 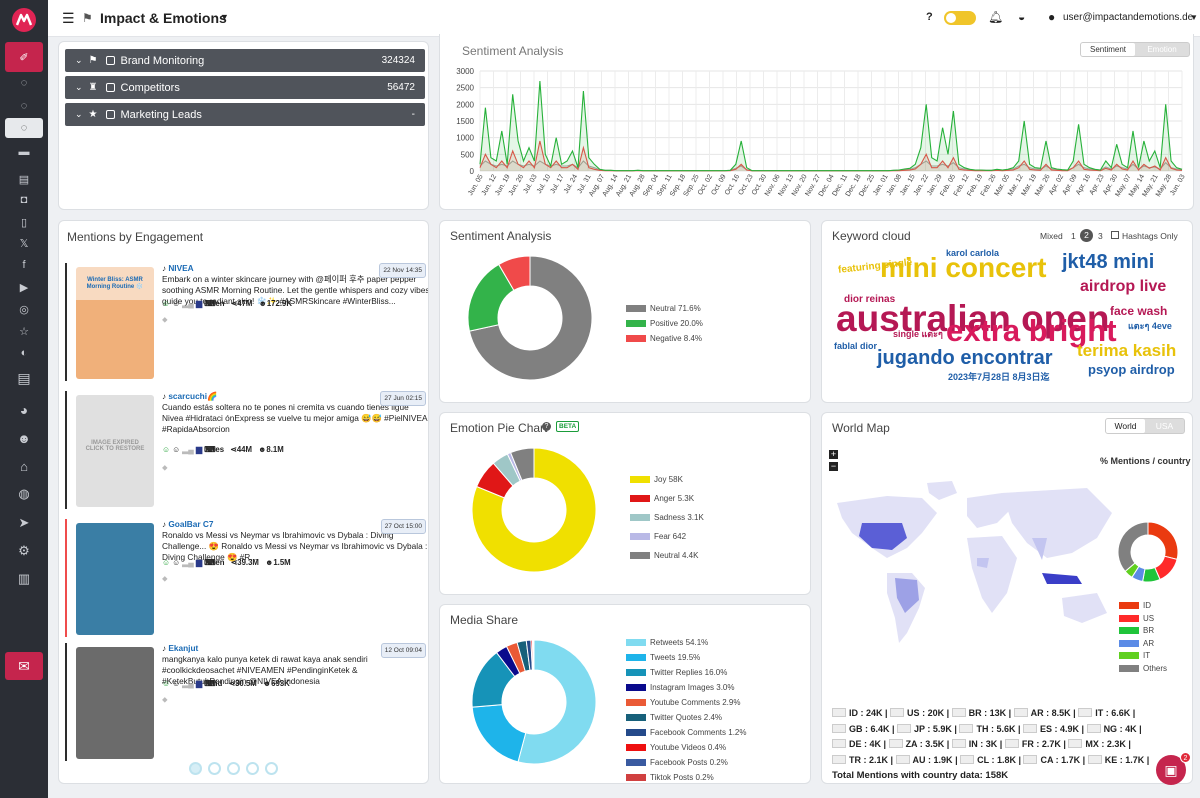 What do you see at coordinates (1032, 744) in the screenshot?
I see `country-entry: FR : 2.7K` at bounding box center [1032, 744].